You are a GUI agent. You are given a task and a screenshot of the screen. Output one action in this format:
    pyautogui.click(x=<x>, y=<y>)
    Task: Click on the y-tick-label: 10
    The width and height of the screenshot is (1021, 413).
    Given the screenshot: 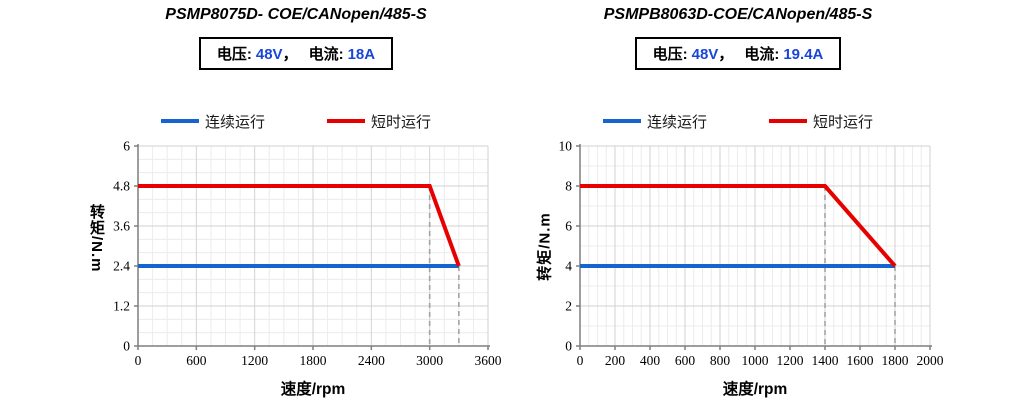 What is the action you would take?
    pyautogui.click(x=566, y=146)
    